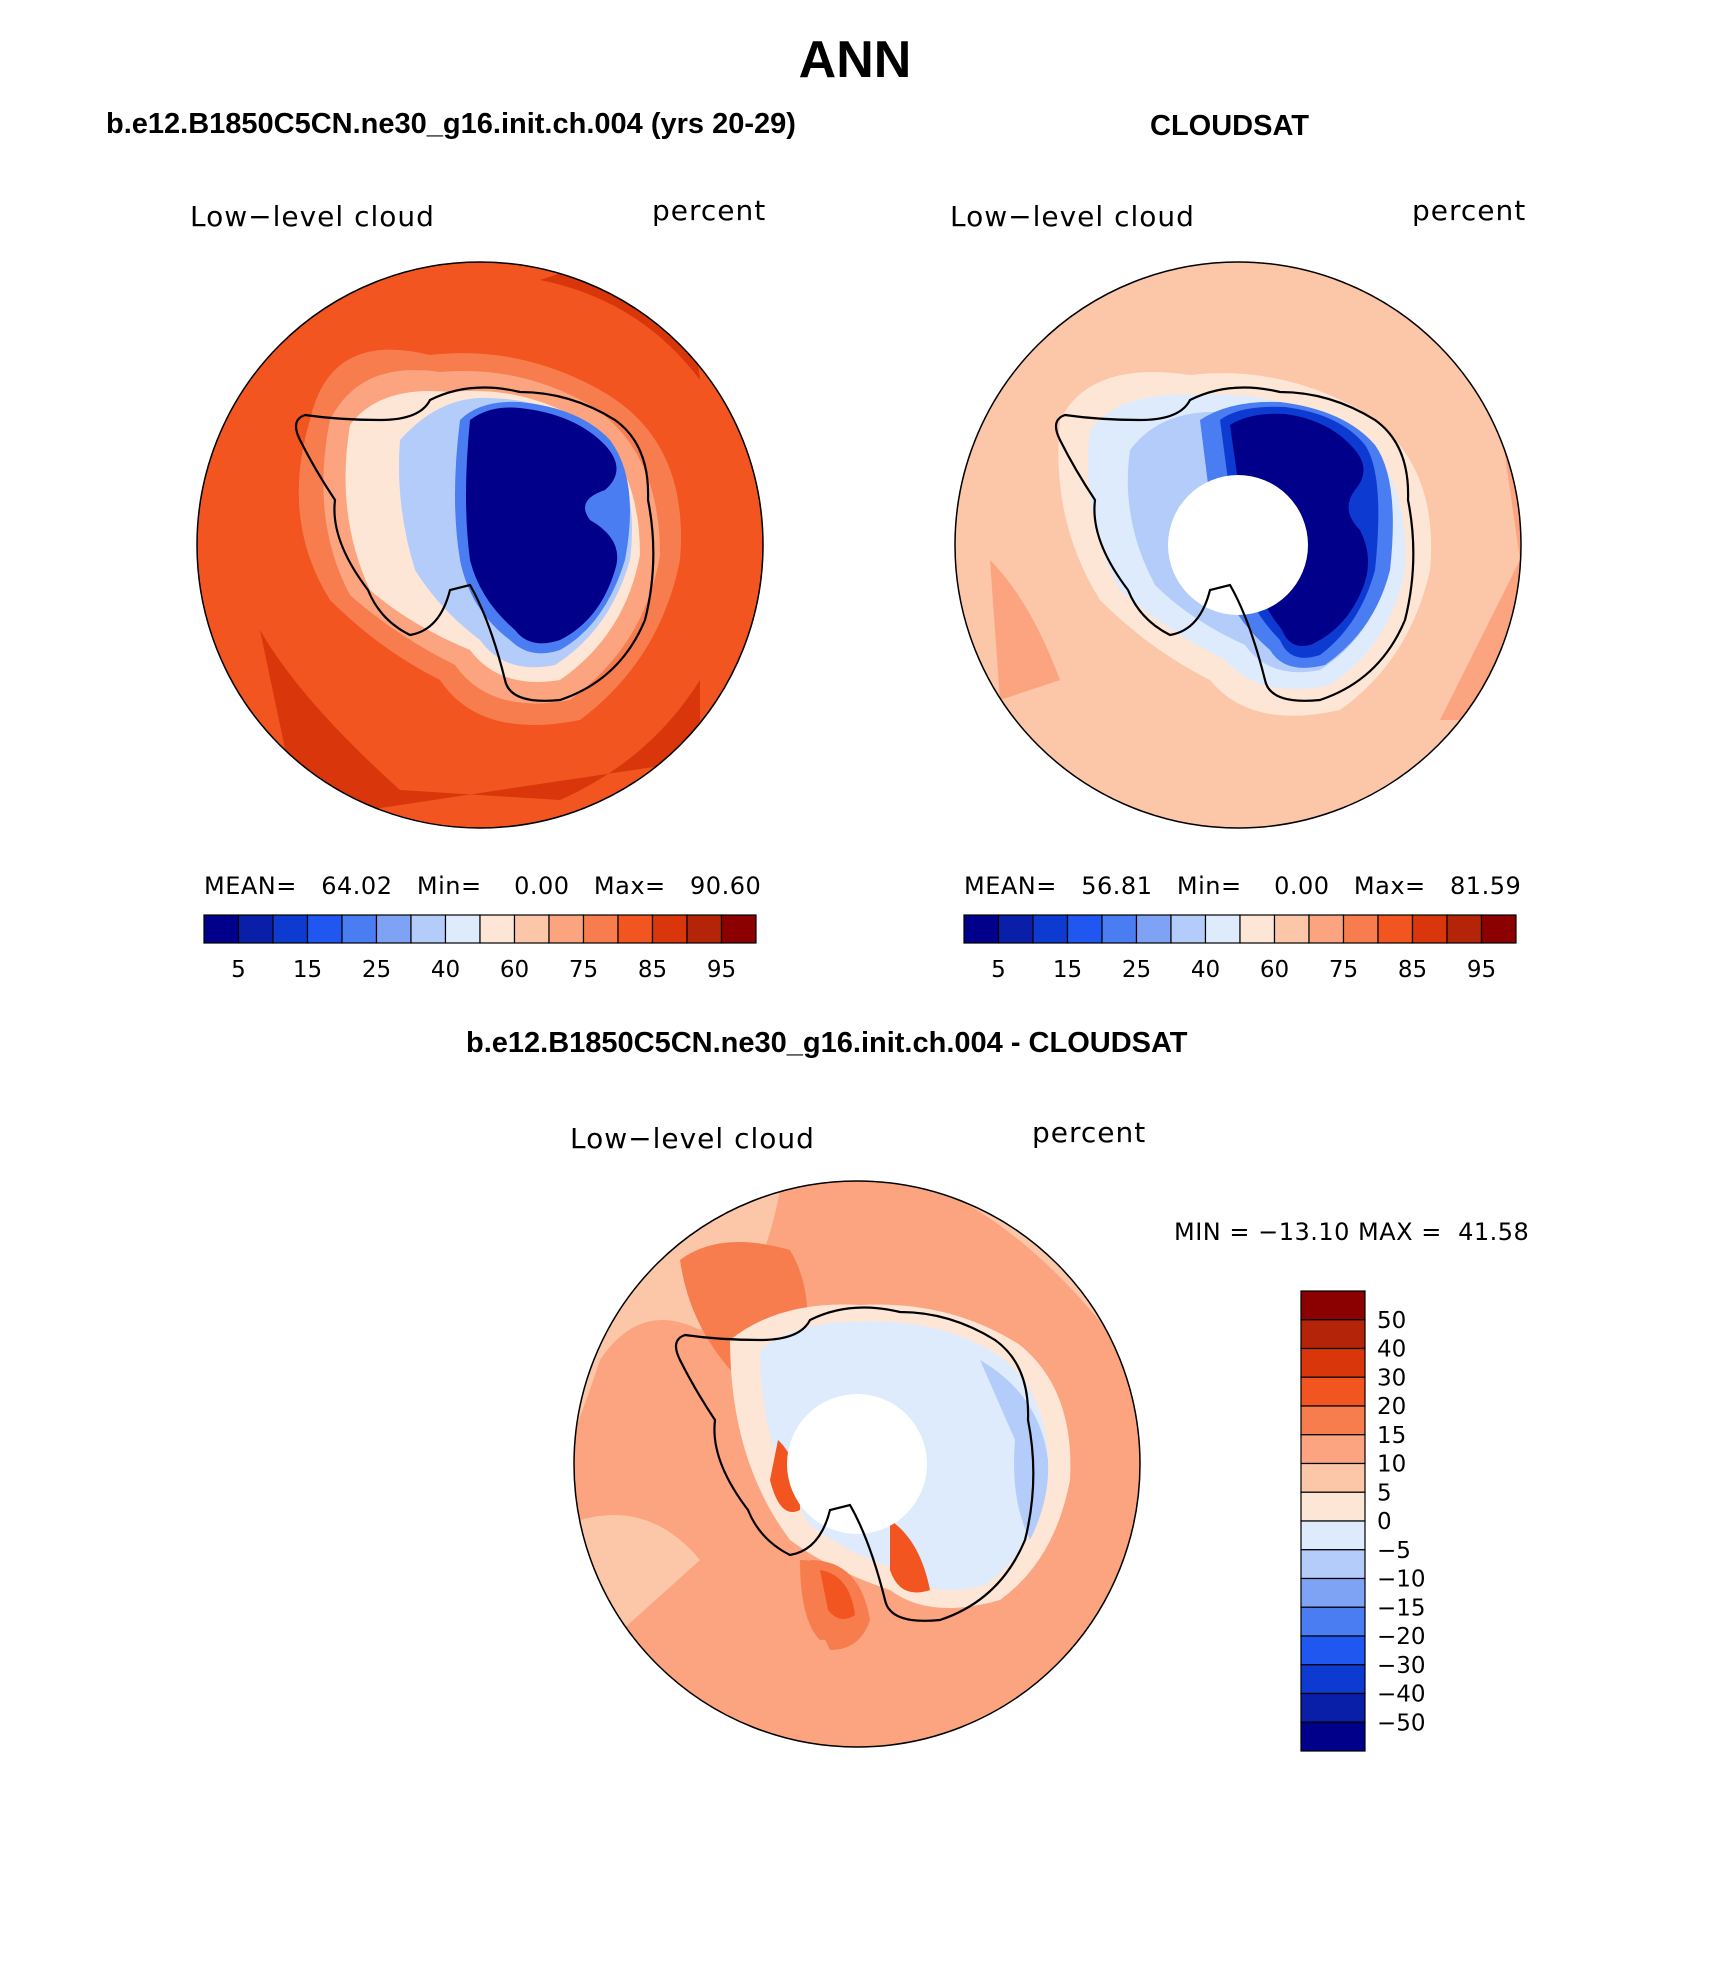  What do you see at coordinates (1209, 886) in the screenshot?
I see `obs-min-label: Min=` at bounding box center [1209, 886].